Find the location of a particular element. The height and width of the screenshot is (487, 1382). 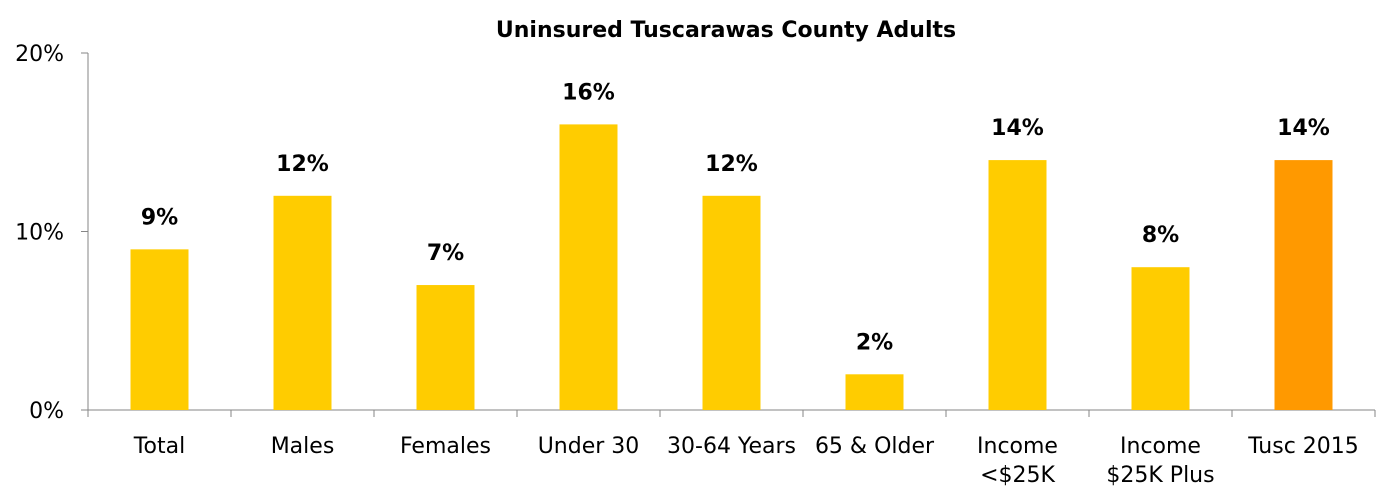

y-tick-label: 10% is located at coordinates (39, 233).